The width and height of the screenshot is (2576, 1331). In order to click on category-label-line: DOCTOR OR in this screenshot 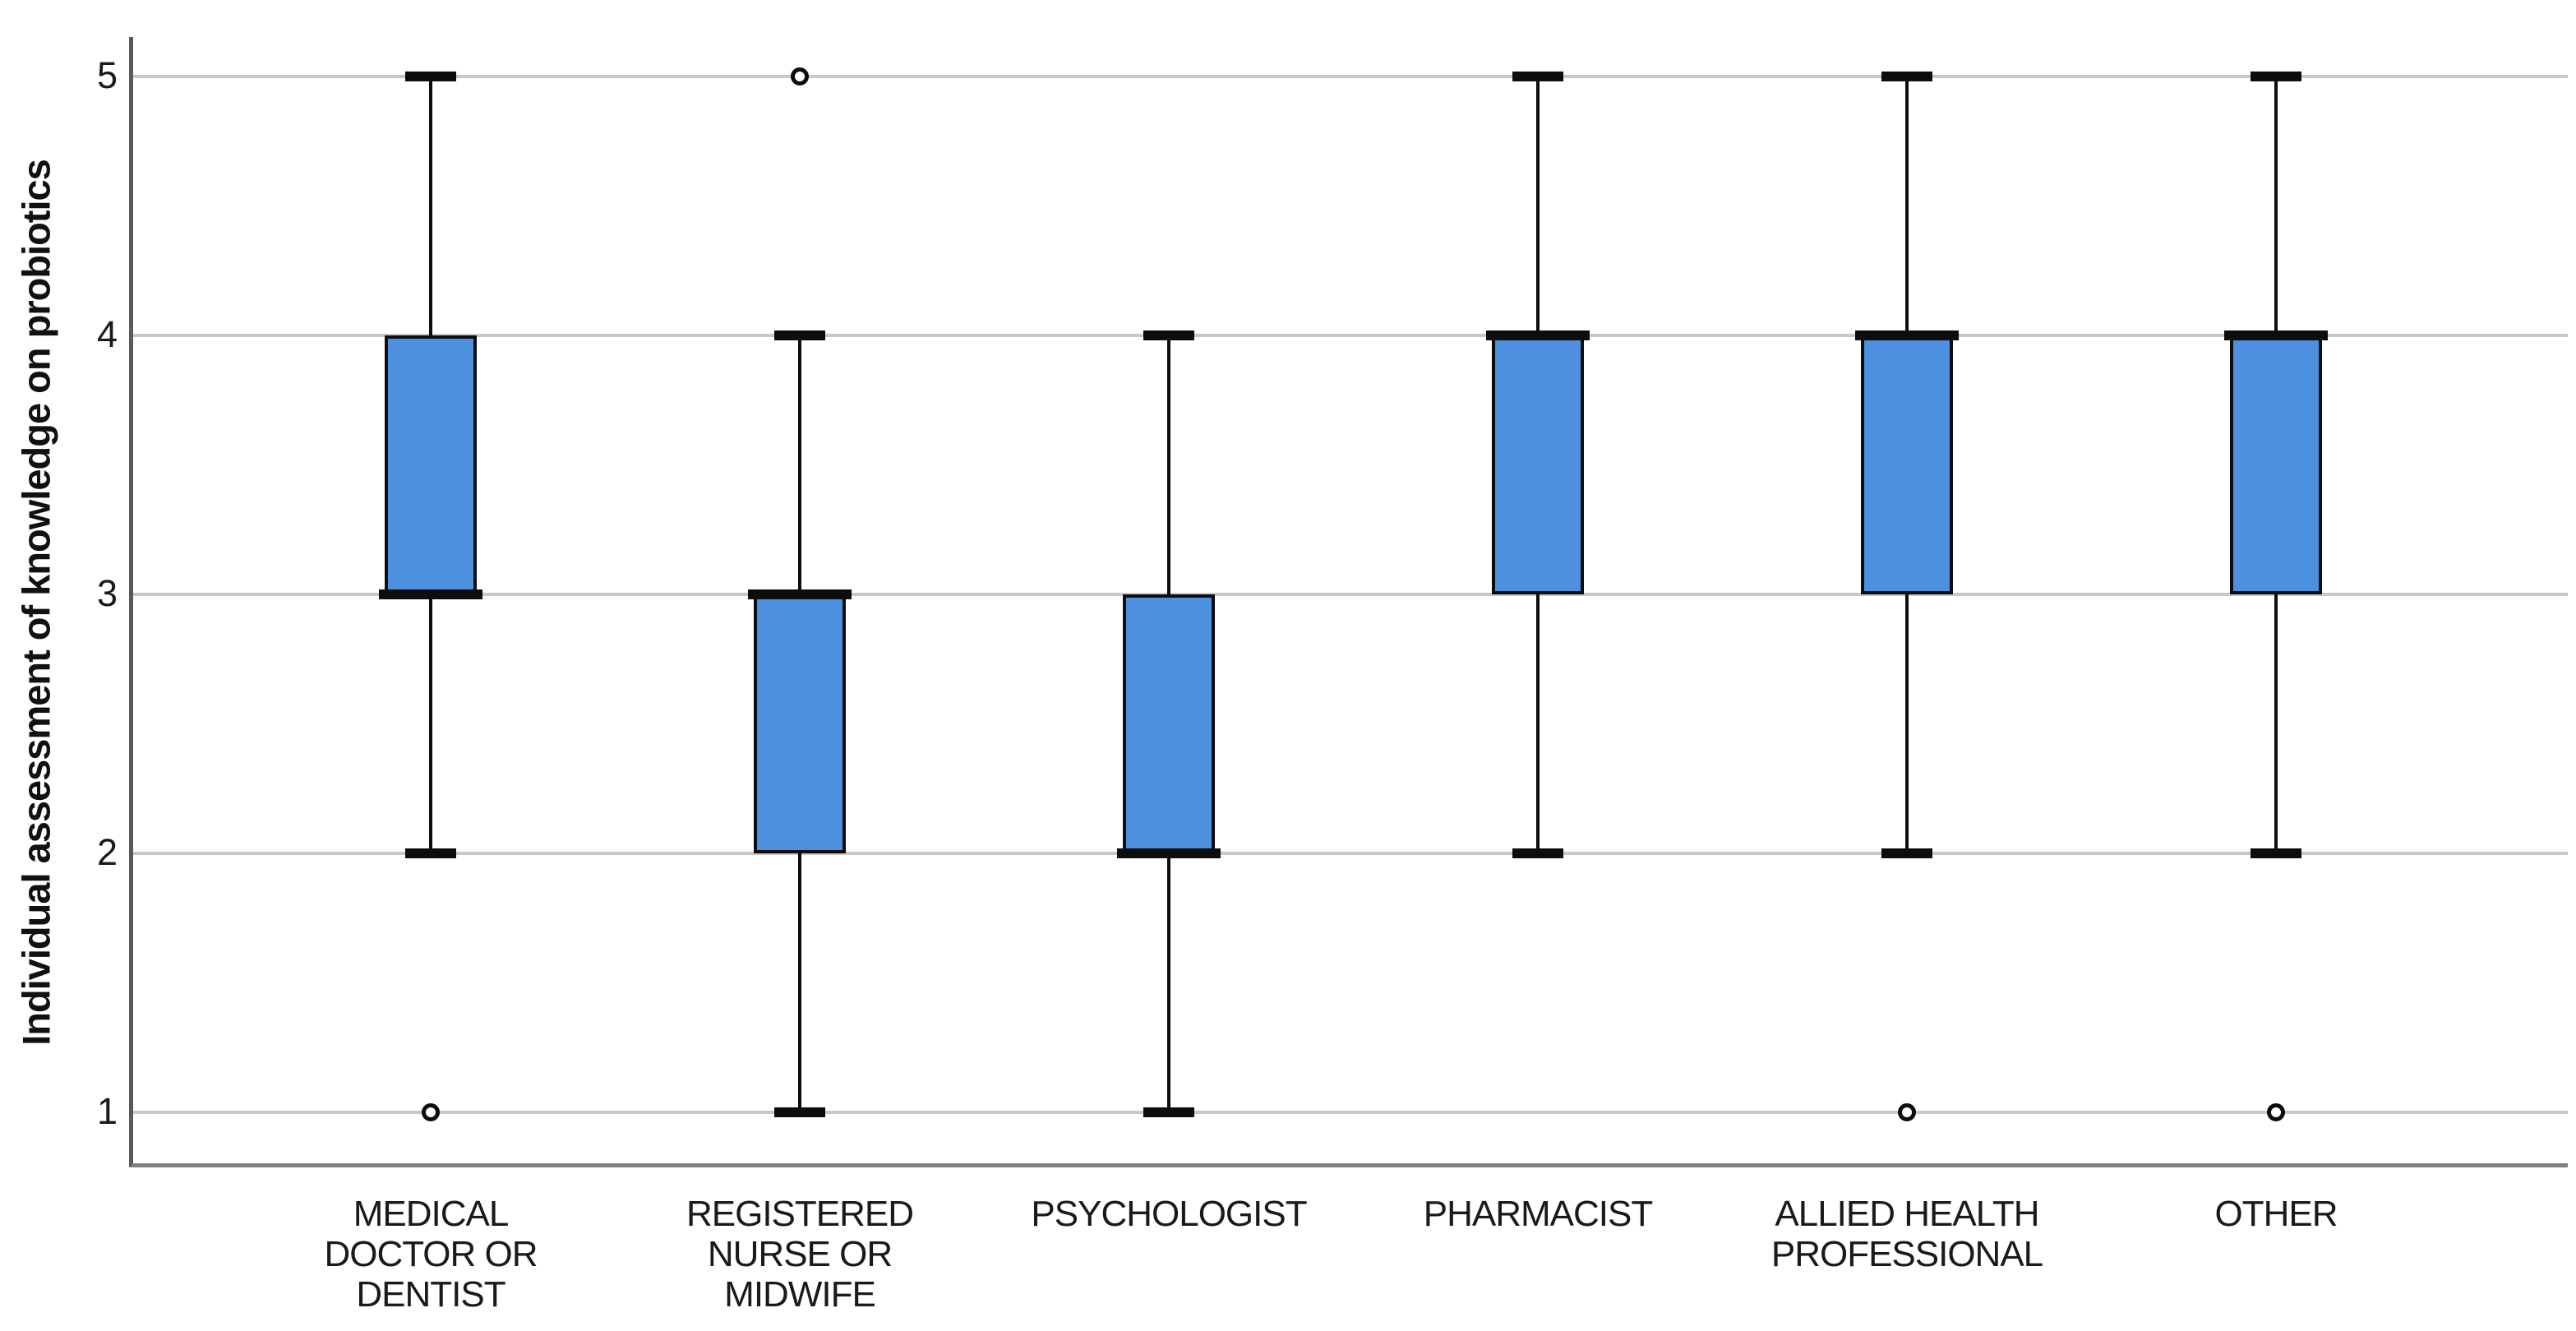, I will do `click(431, 1254)`.